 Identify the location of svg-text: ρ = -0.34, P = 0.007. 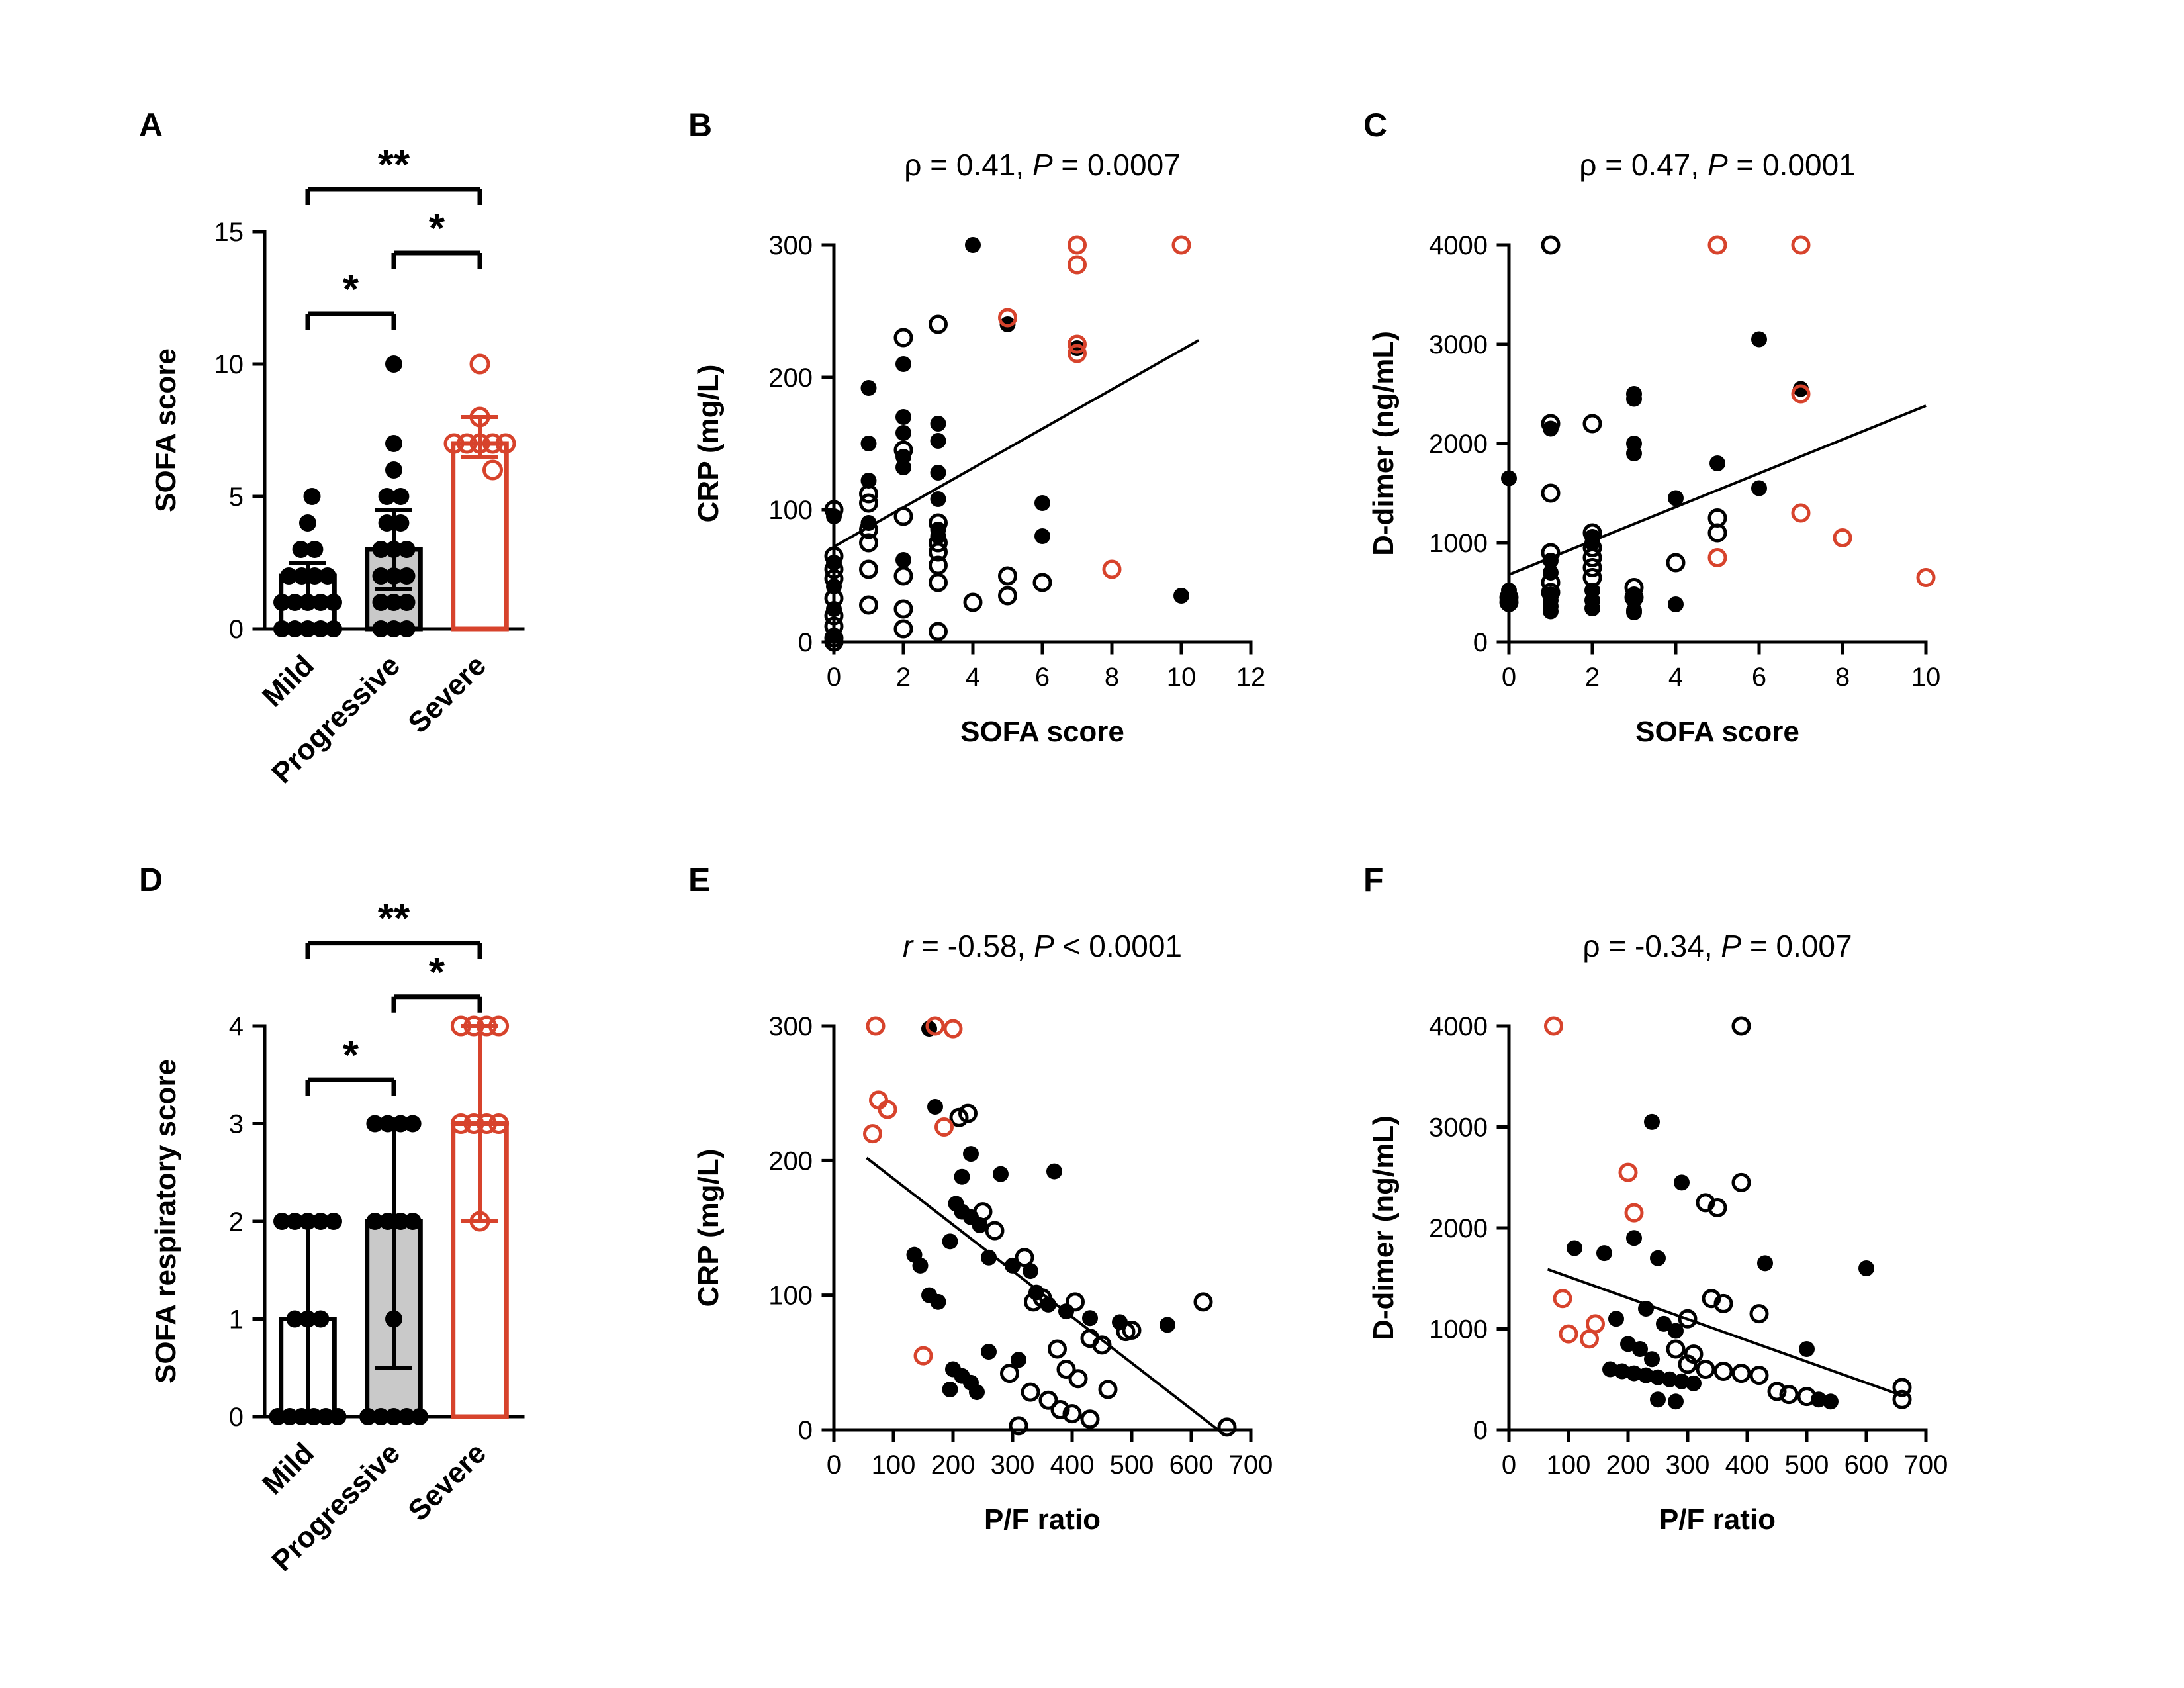
(1717, 946).